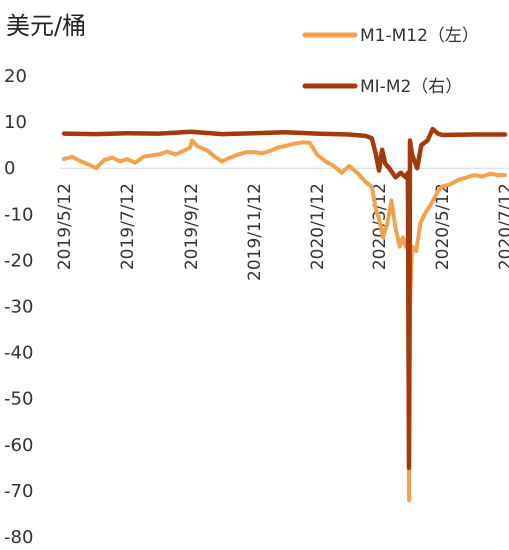 The image size is (509, 550). What do you see at coordinates (128, 226) in the screenshot?
I see `x-tick-label: 2019/7/12` at bounding box center [128, 226].